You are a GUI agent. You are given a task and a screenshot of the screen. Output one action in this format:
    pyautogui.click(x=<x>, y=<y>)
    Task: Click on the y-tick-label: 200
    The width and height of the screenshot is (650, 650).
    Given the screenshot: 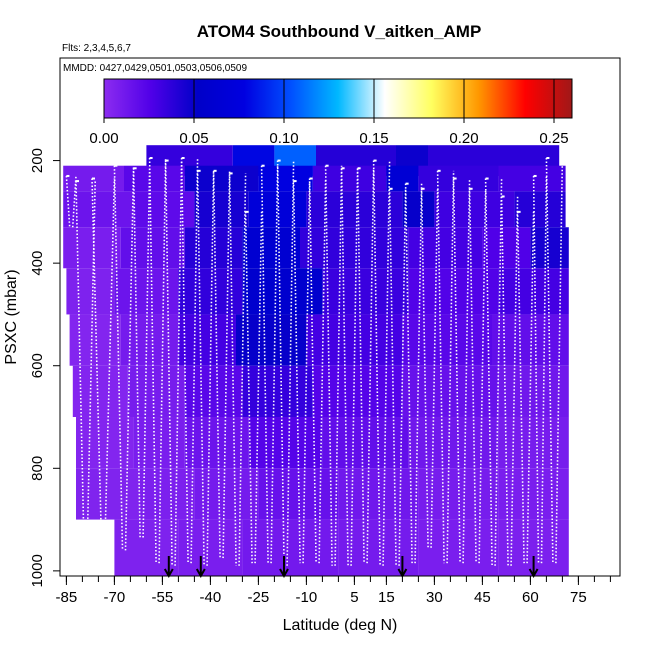 What is the action you would take?
    pyautogui.click(x=37, y=160)
    